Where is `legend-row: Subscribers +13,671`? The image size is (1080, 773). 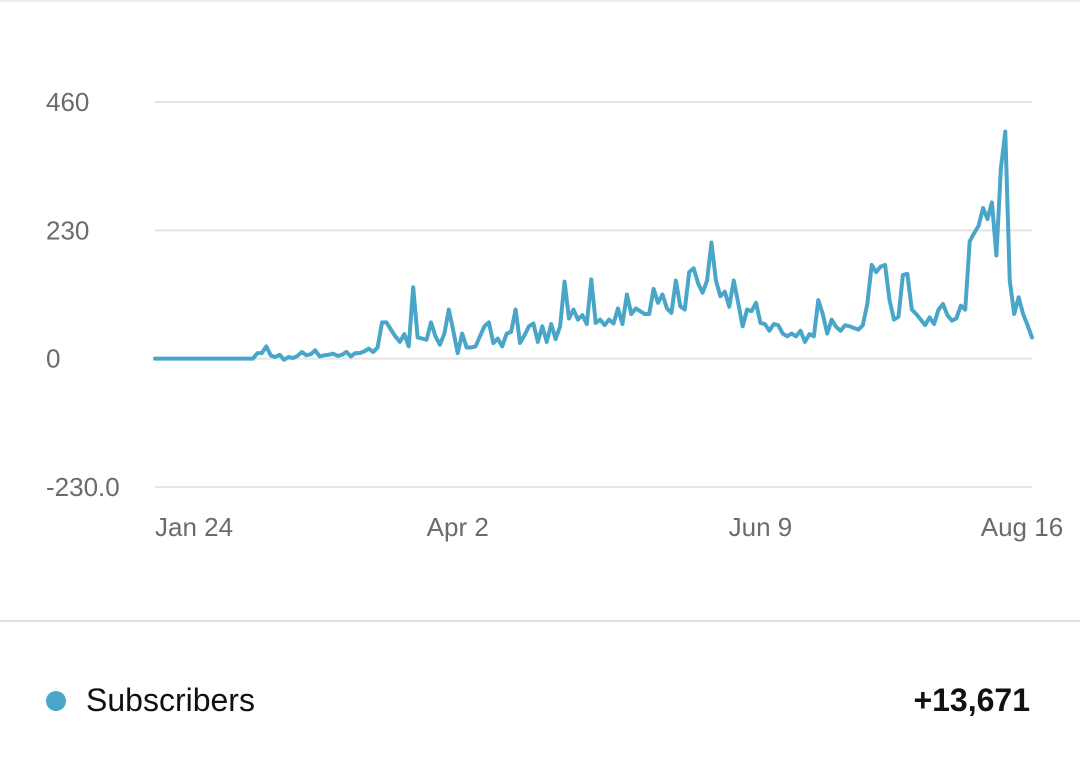 legend-row: Subscribers +13,671 is located at coordinates (540, 702).